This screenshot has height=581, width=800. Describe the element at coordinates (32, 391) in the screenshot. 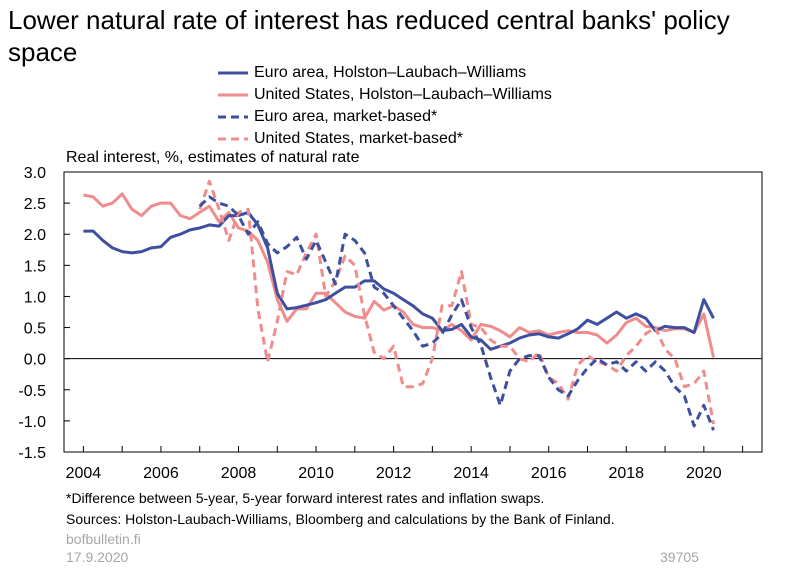

I see `y-tick-label: -0.5` at that location.